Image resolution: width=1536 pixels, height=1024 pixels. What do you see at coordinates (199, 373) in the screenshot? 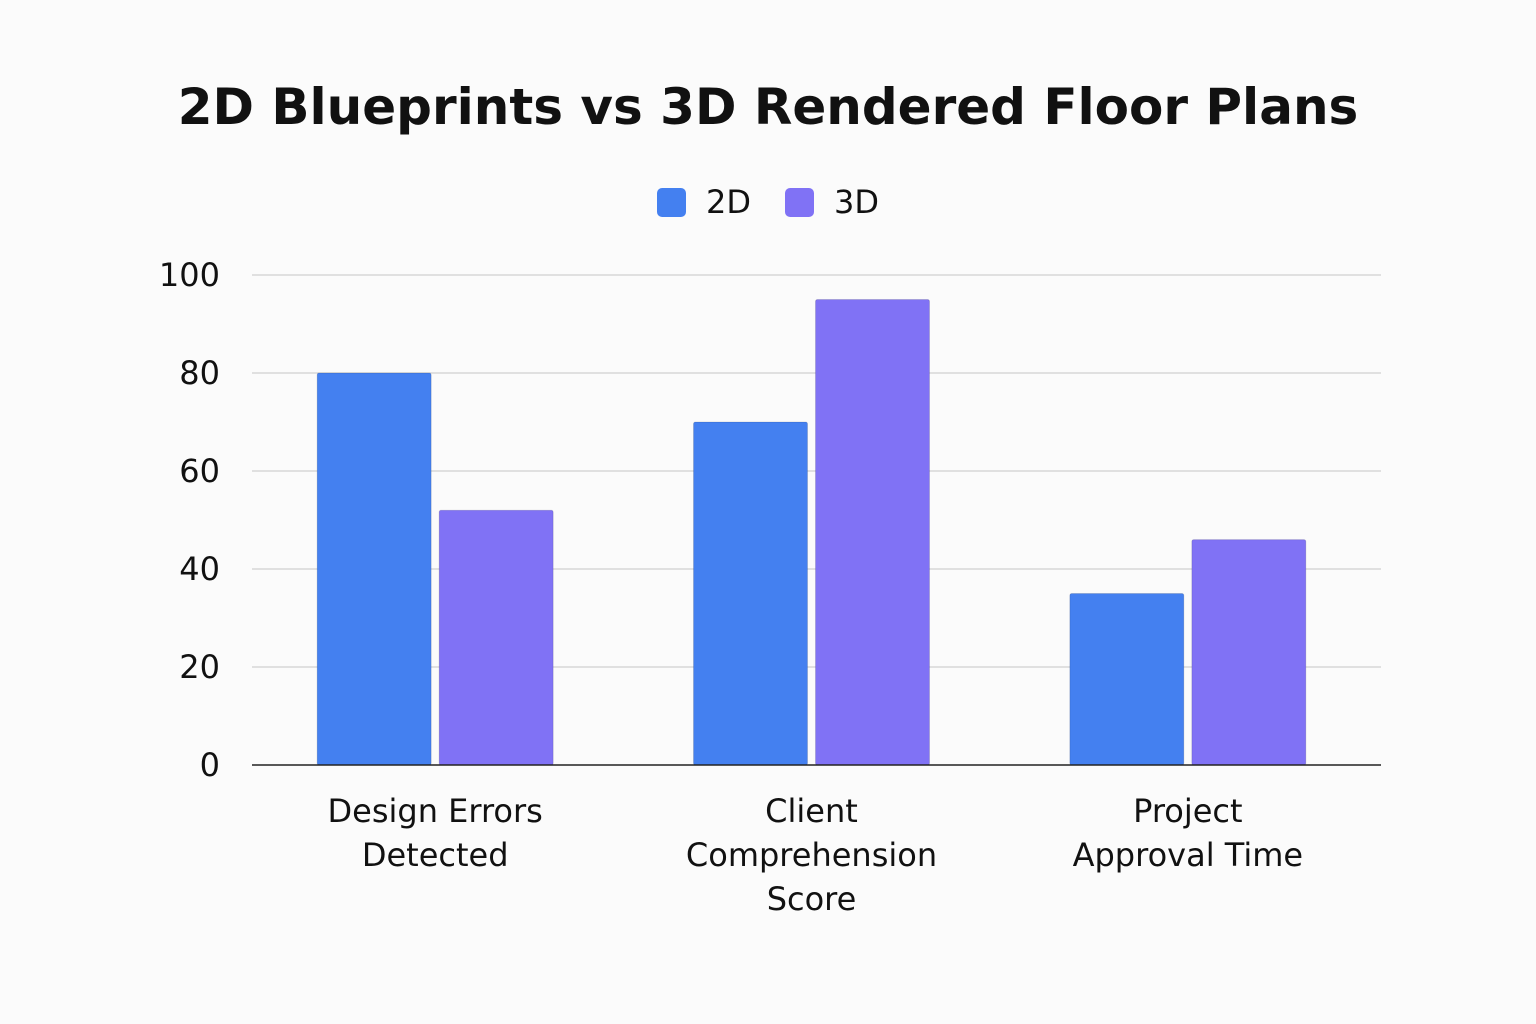
I see `y-tick-label: 80` at bounding box center [199, 373].